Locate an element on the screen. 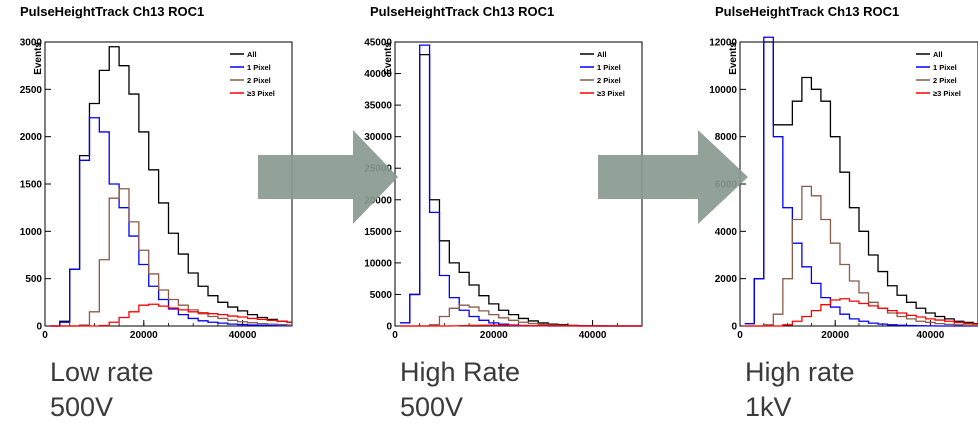  y-tick-label: 2500 is located at coordinates (31, 90).